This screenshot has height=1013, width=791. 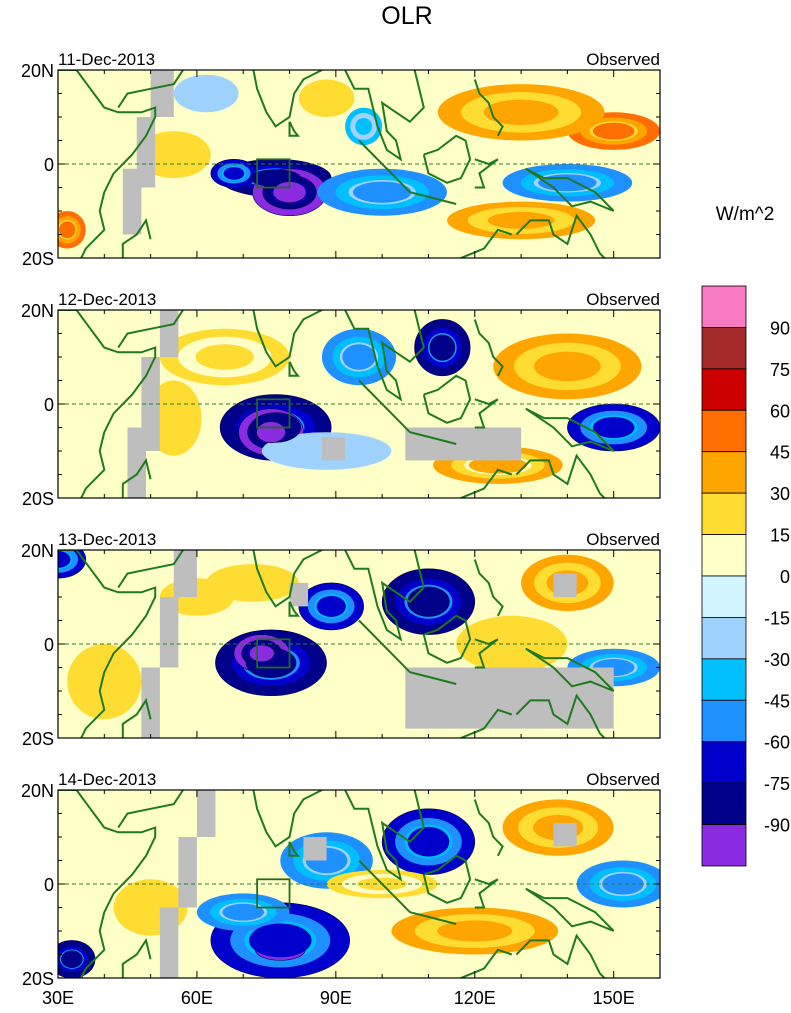 What do you see at coordinates (745, 576) in the screenshot?
I see `colorbar: 90 75 60 45 30 15 0 -15 -30 -45 -60 -75 -90` at bounding box center [745, 576].